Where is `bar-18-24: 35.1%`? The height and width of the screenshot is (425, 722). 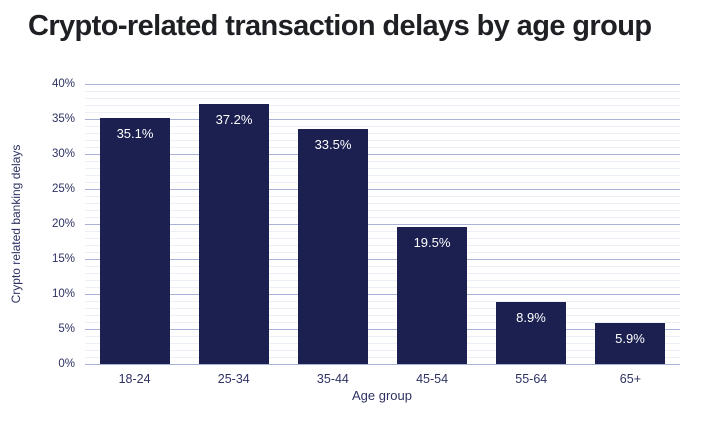 bar-18-24: 35.1% is located at coordinates (135, 241).